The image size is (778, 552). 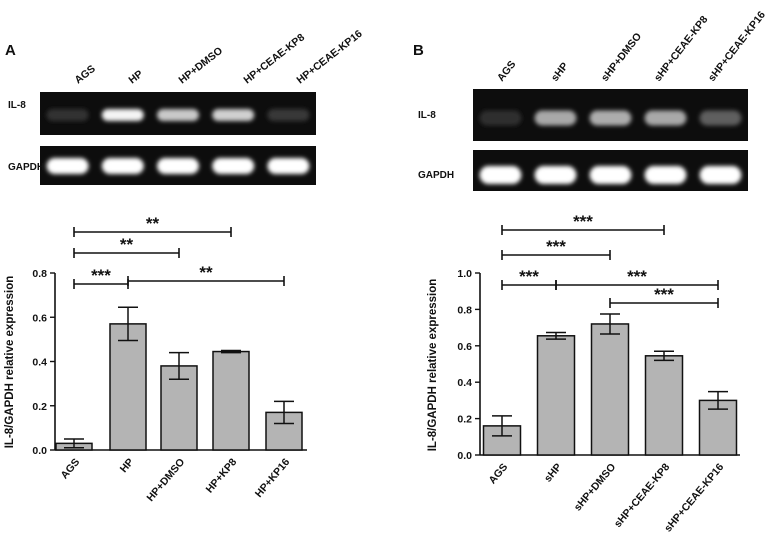 What do you see at coordinates (222, 475) in the screenshot?
I see `x-tick-label: HP+KP8` at bounding box center [222, 475].